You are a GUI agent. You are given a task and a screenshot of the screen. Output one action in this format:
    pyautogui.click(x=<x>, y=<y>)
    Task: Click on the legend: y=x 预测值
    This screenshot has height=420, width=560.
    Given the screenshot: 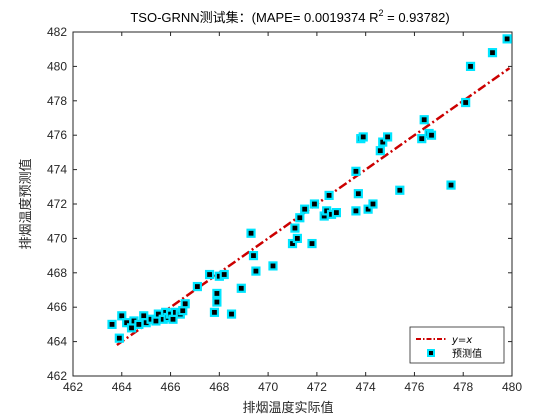 What is the action you would take?
    pyautogui.click(x=457, y=345)
    